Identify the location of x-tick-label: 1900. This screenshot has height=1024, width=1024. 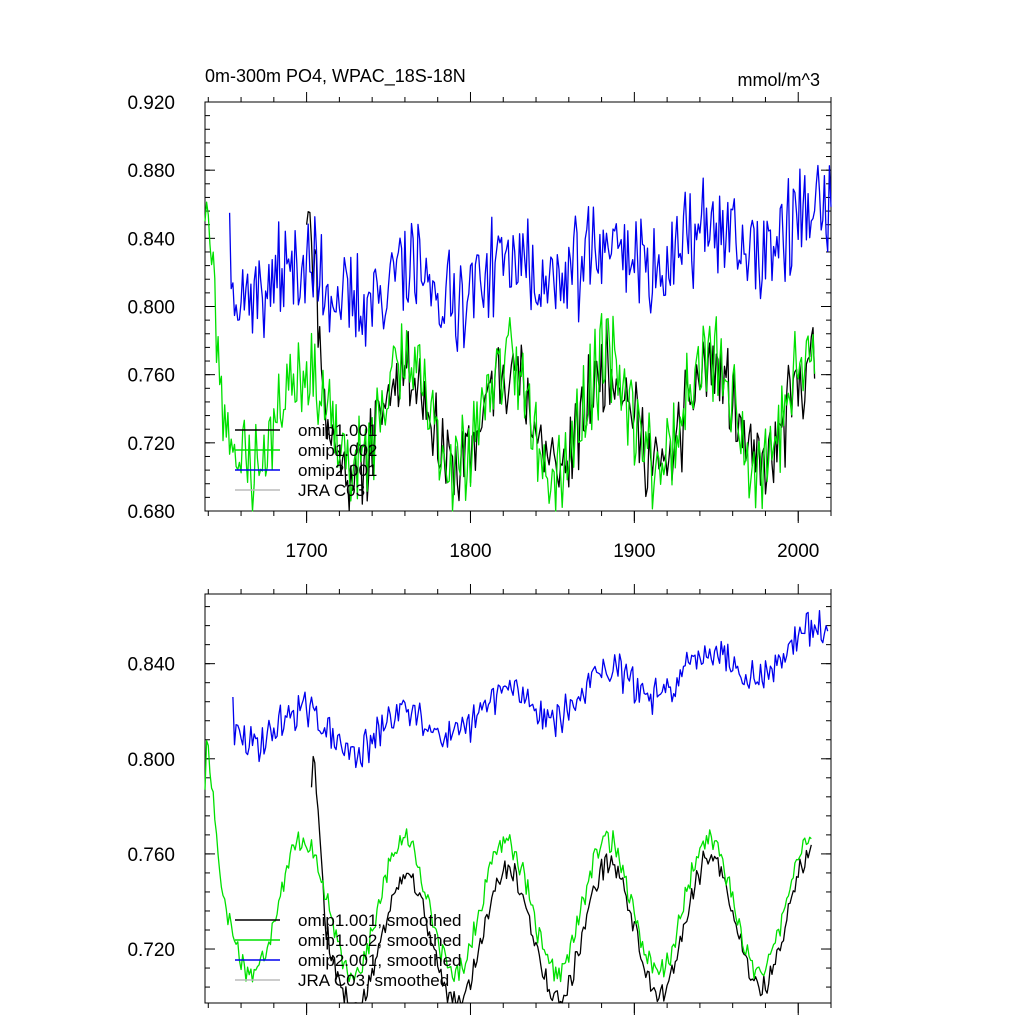
(634, 551).